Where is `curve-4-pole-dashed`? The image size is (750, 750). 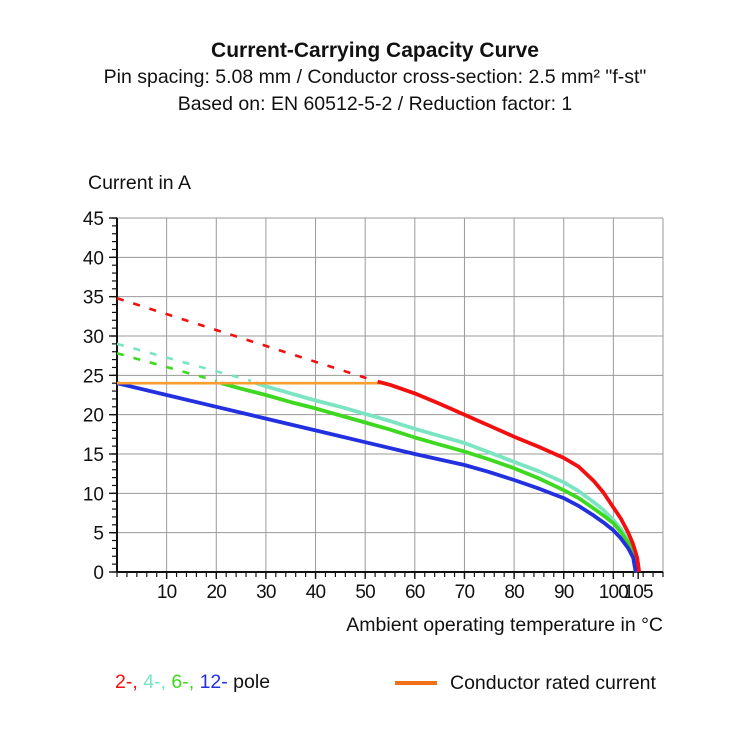
curve-4-pole-dashed is located at coordinates (184, 362).